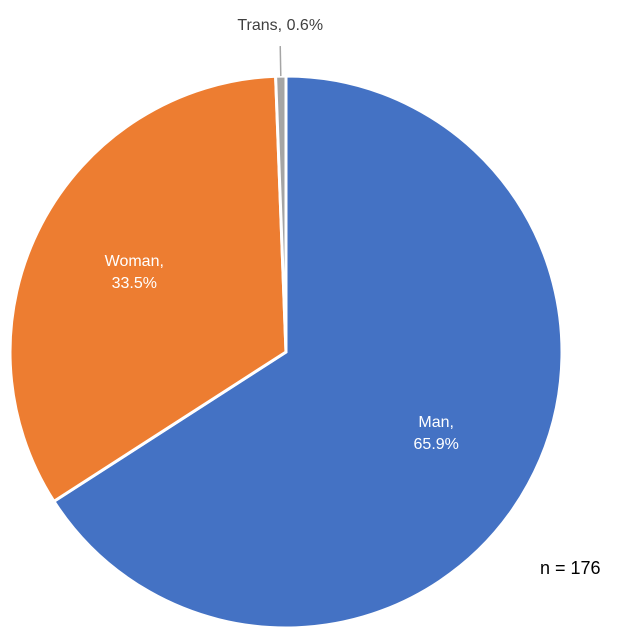 This screenshot has height=628, width=626. I want to click on data-label: Man, 65.9%, so click(436, 433).